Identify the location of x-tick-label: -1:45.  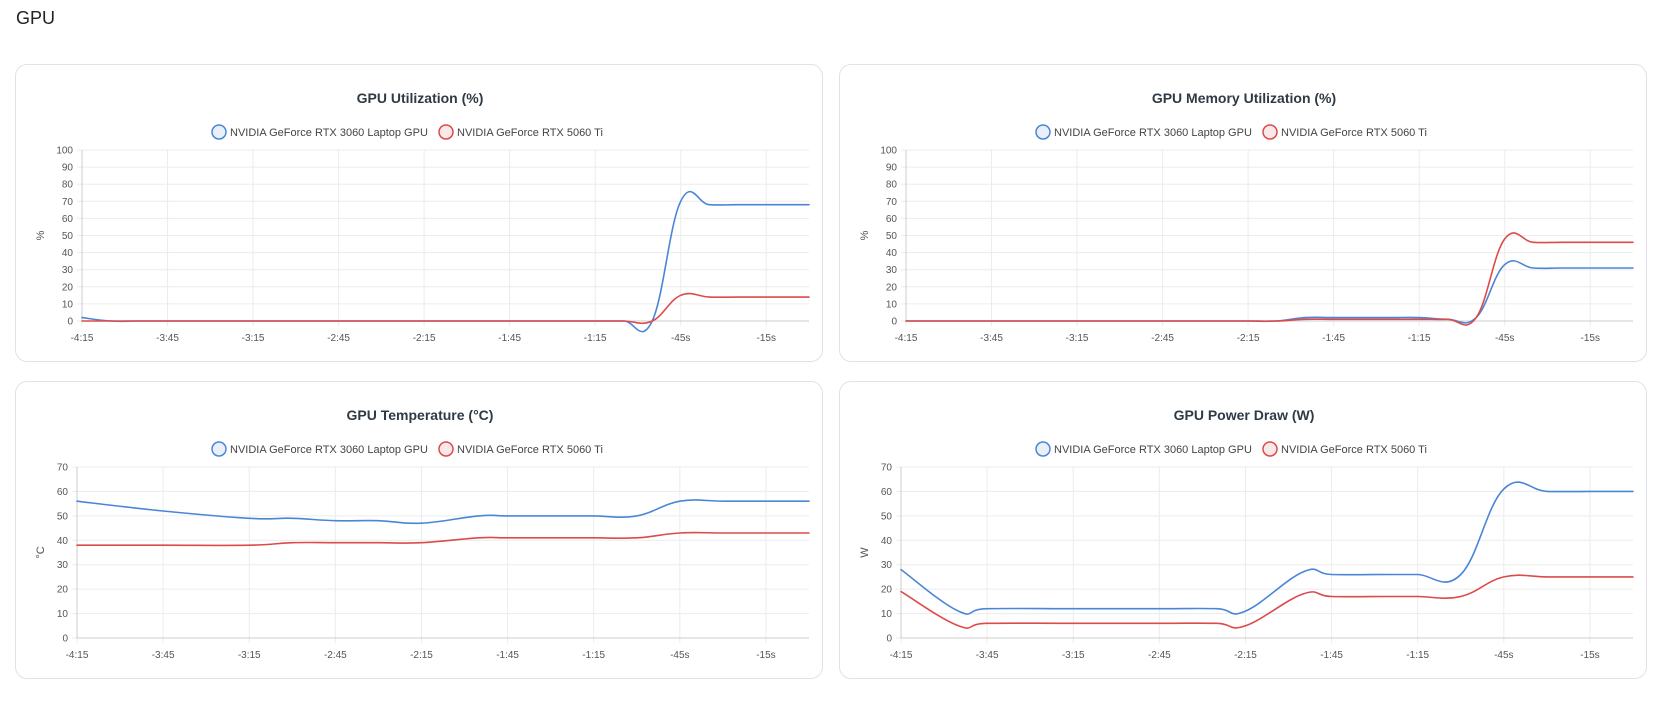
(1331, 655).